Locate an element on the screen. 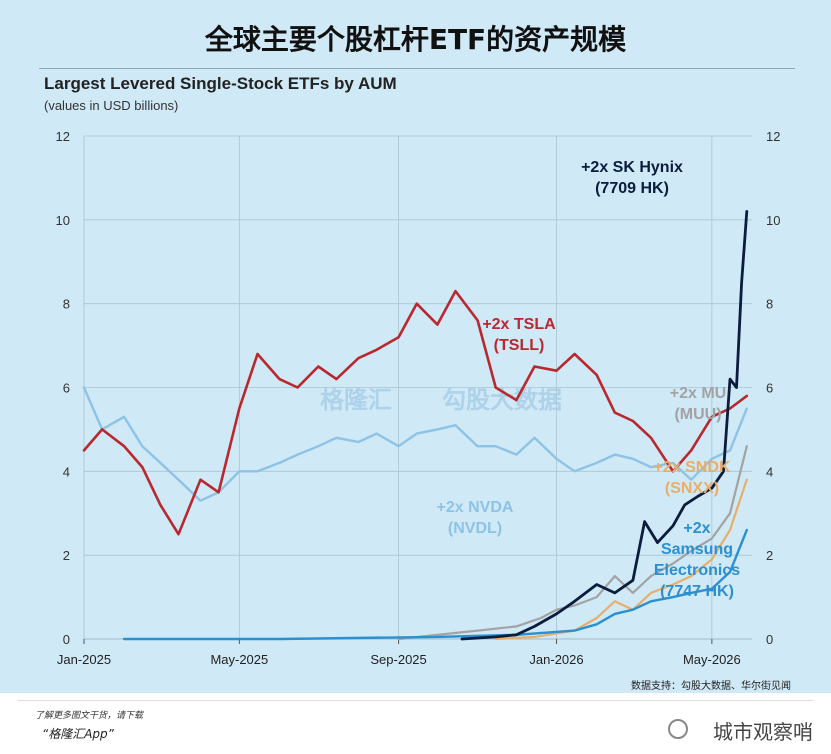 The image size is (831, 754). series-label-mu-1: (MUU) is located at coordinates (697, 414).